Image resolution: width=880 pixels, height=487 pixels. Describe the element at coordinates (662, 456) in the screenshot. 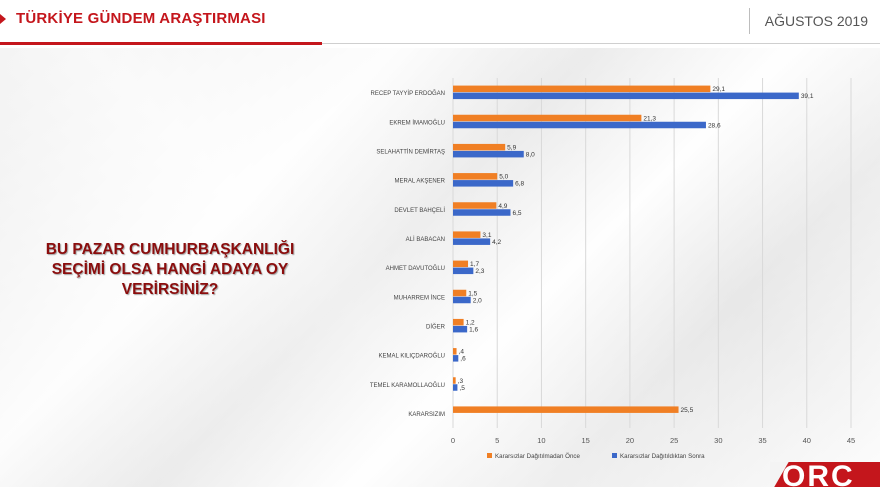

I see `legend-label: Kararsızlar Dağıtıldıktan Sonra` at that location.